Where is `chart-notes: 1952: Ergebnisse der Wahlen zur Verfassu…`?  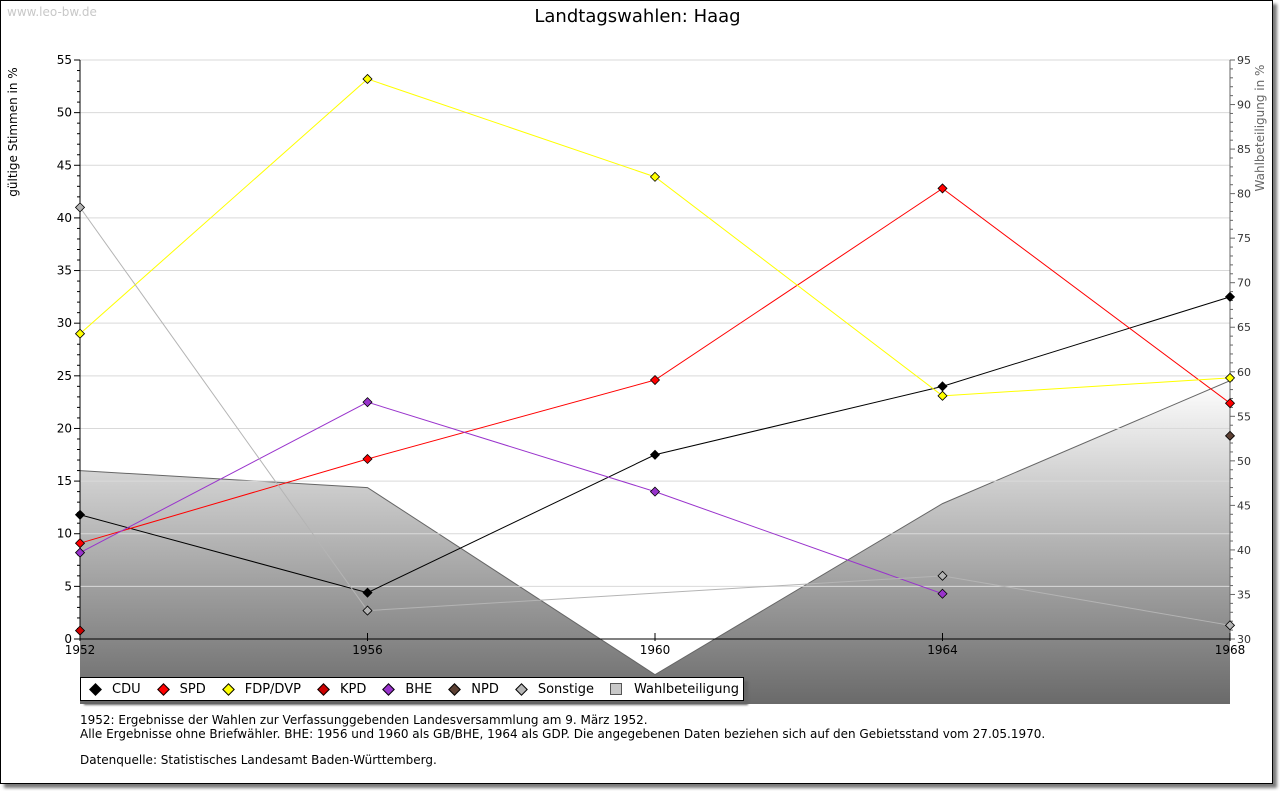 chart-notes: 1952: Ergebnisse der Wahlen zur Verfassu… is located at coordinates (562, 740).